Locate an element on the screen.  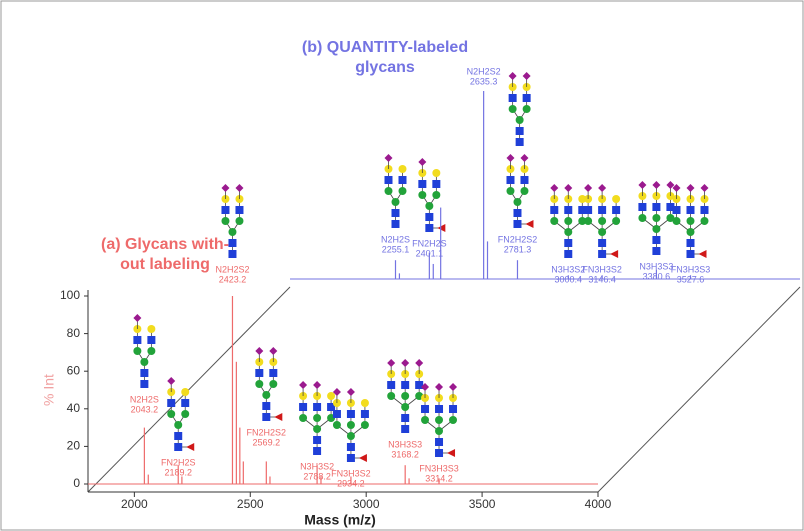
peak-mass: 2043.2 is located at coordinates (145, 409).